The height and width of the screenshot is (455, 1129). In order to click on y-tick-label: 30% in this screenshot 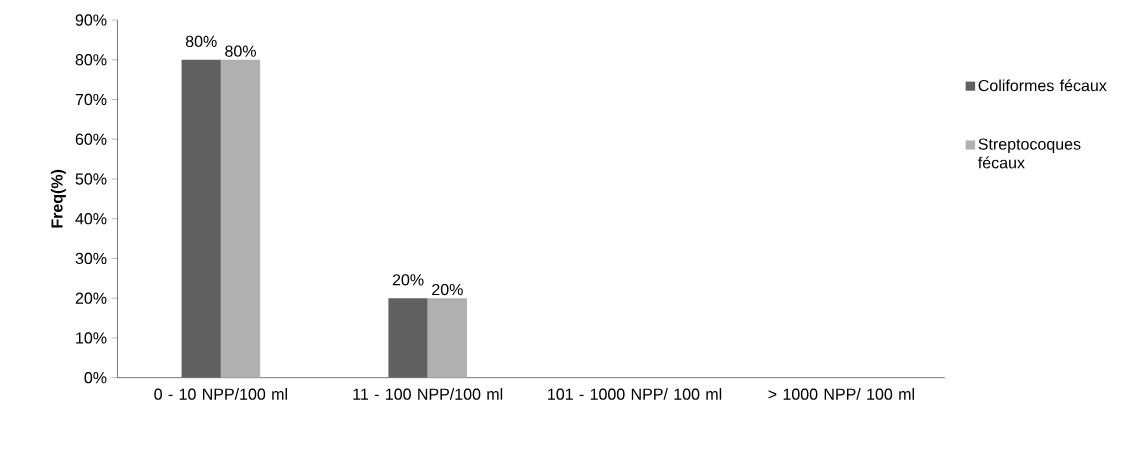, I will do `click(91, 258)`.